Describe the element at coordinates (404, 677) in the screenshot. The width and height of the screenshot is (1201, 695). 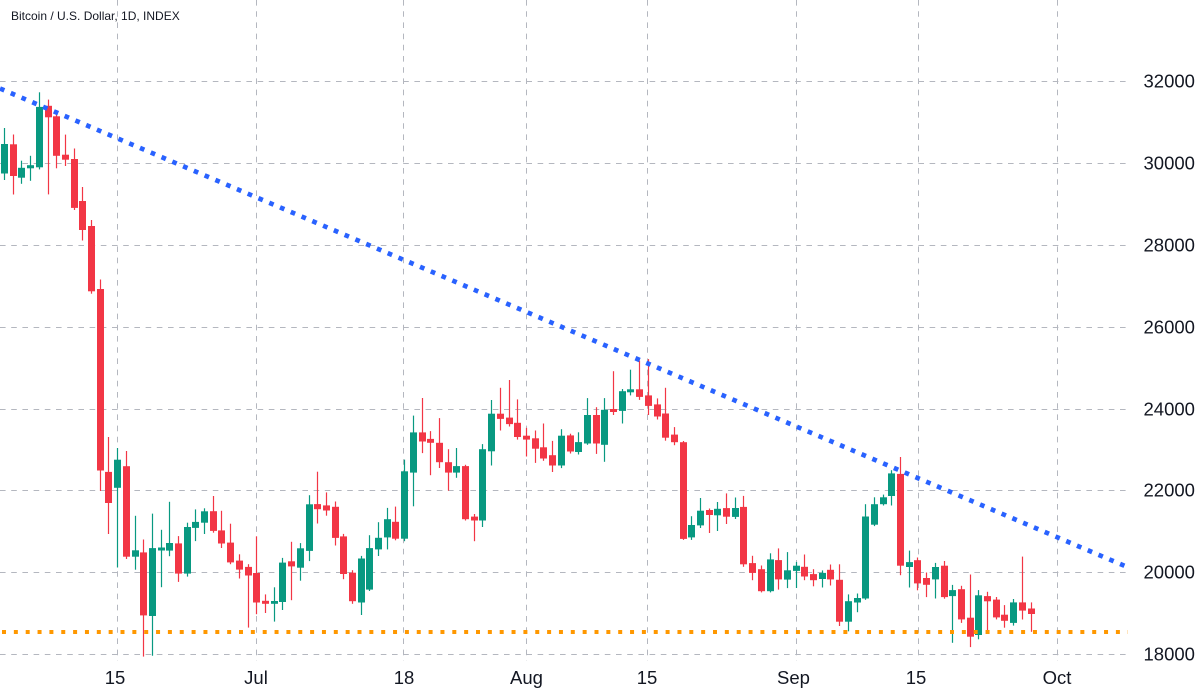
I see `svg-text: 18` at that location.